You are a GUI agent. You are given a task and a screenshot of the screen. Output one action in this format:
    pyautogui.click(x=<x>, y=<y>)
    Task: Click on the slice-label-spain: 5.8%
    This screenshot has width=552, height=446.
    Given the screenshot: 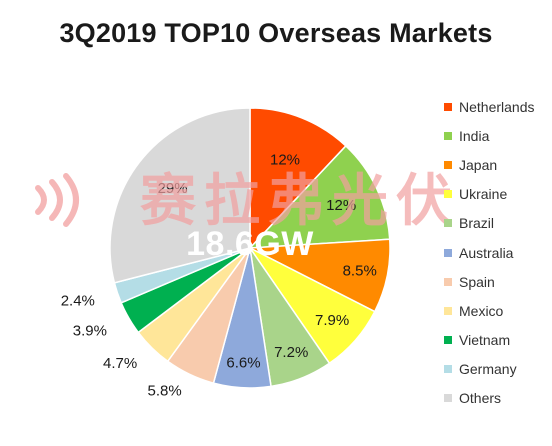 What is the action you would take?
    pyautogui.click(x=164, y=391)
    